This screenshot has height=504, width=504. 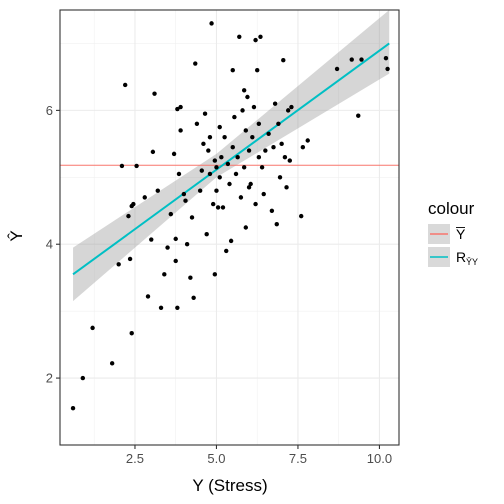 I want to click on legend-title: colour, so click(x=451, y=208).